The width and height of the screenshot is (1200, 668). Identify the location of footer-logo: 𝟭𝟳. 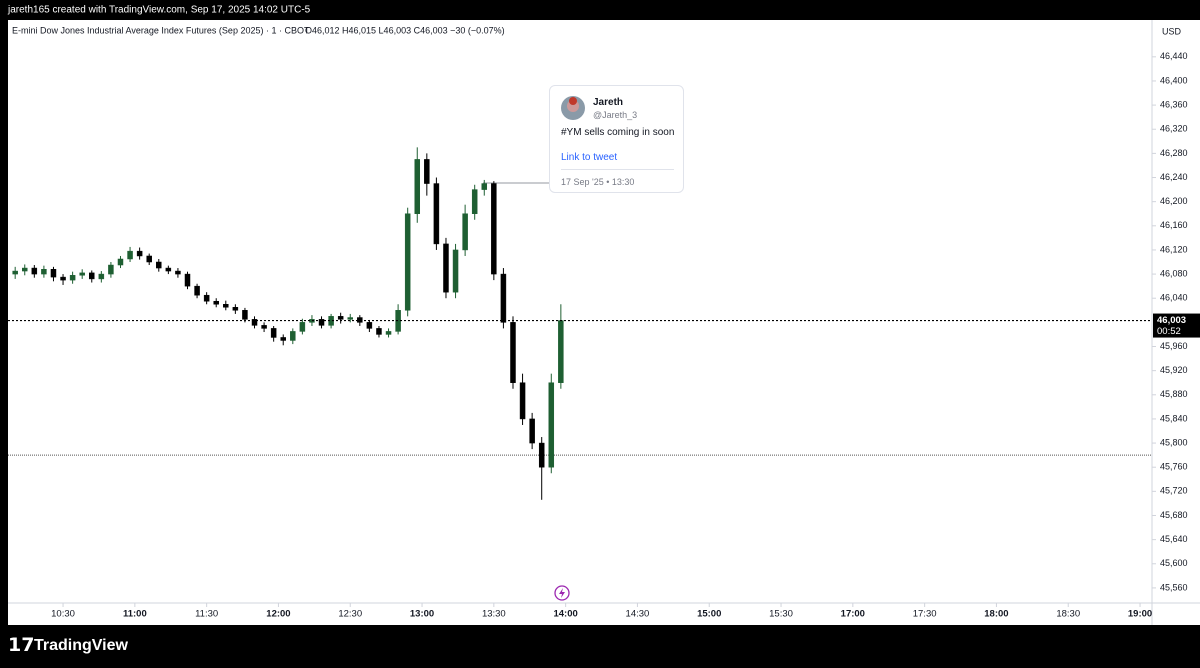
(21, 645).